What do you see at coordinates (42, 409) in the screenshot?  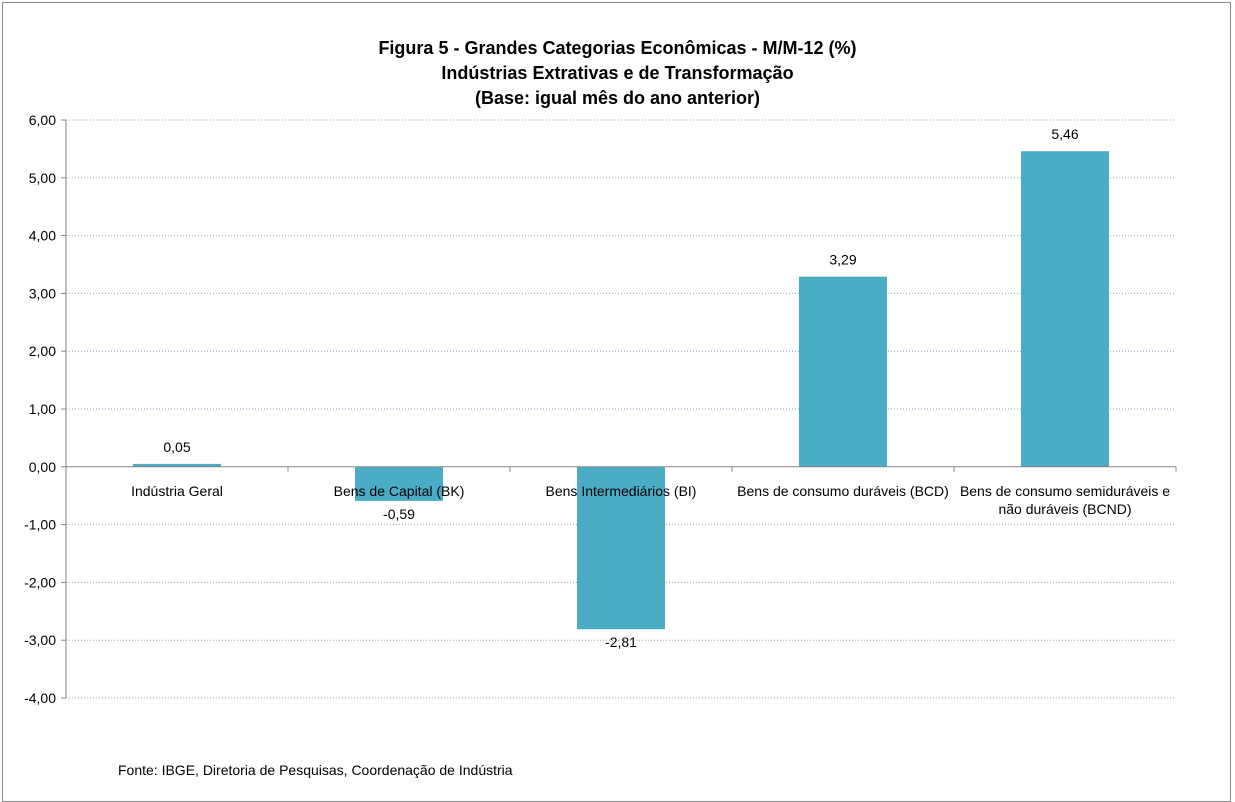 I see `y-tick-label: 1,00` at bounding box center [42, 409].